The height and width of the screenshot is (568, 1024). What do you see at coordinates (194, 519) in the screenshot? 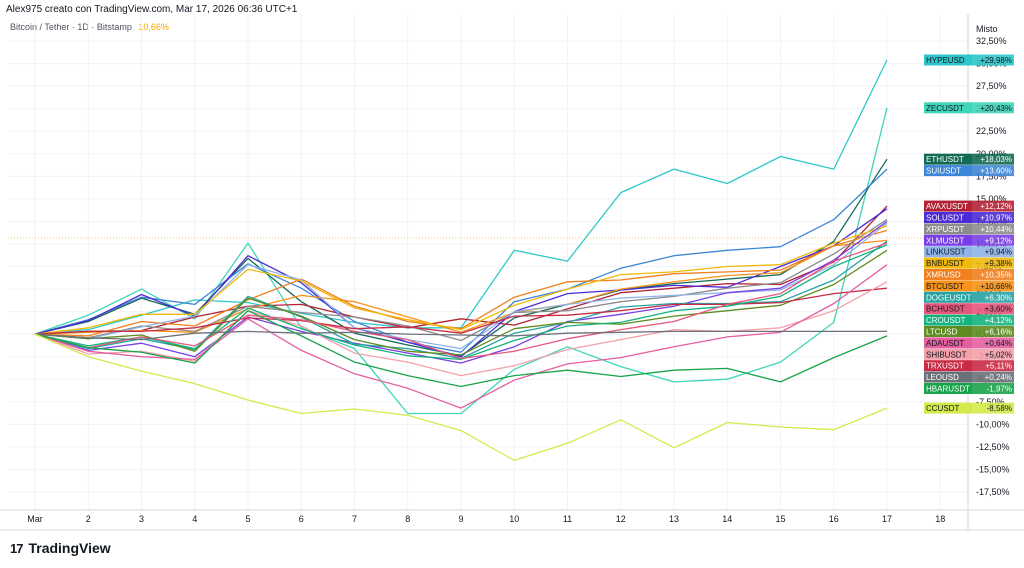
I see `x-tick-label: 4` at bounding box center [194, 519].